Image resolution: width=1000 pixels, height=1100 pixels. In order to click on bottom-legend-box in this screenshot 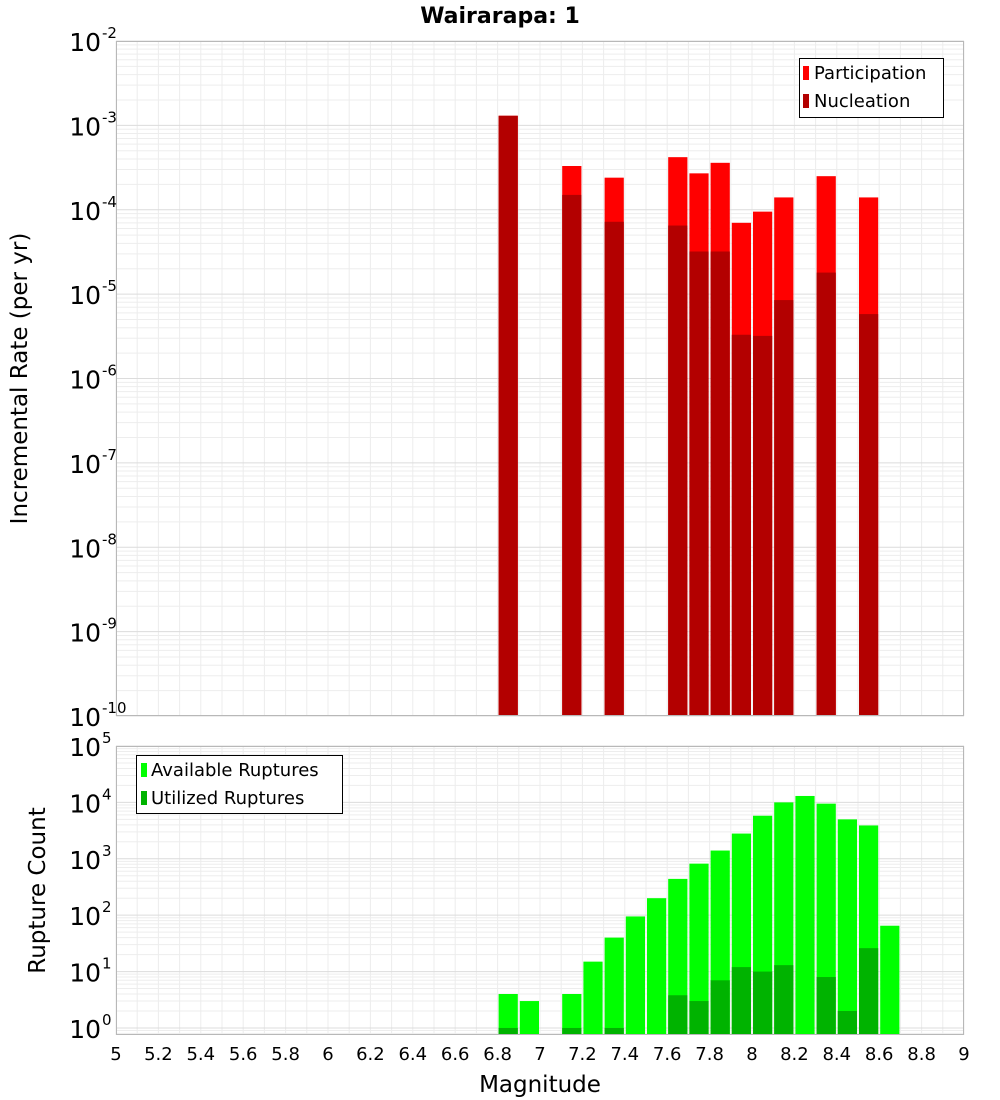, I will do `click(239, 784)`.